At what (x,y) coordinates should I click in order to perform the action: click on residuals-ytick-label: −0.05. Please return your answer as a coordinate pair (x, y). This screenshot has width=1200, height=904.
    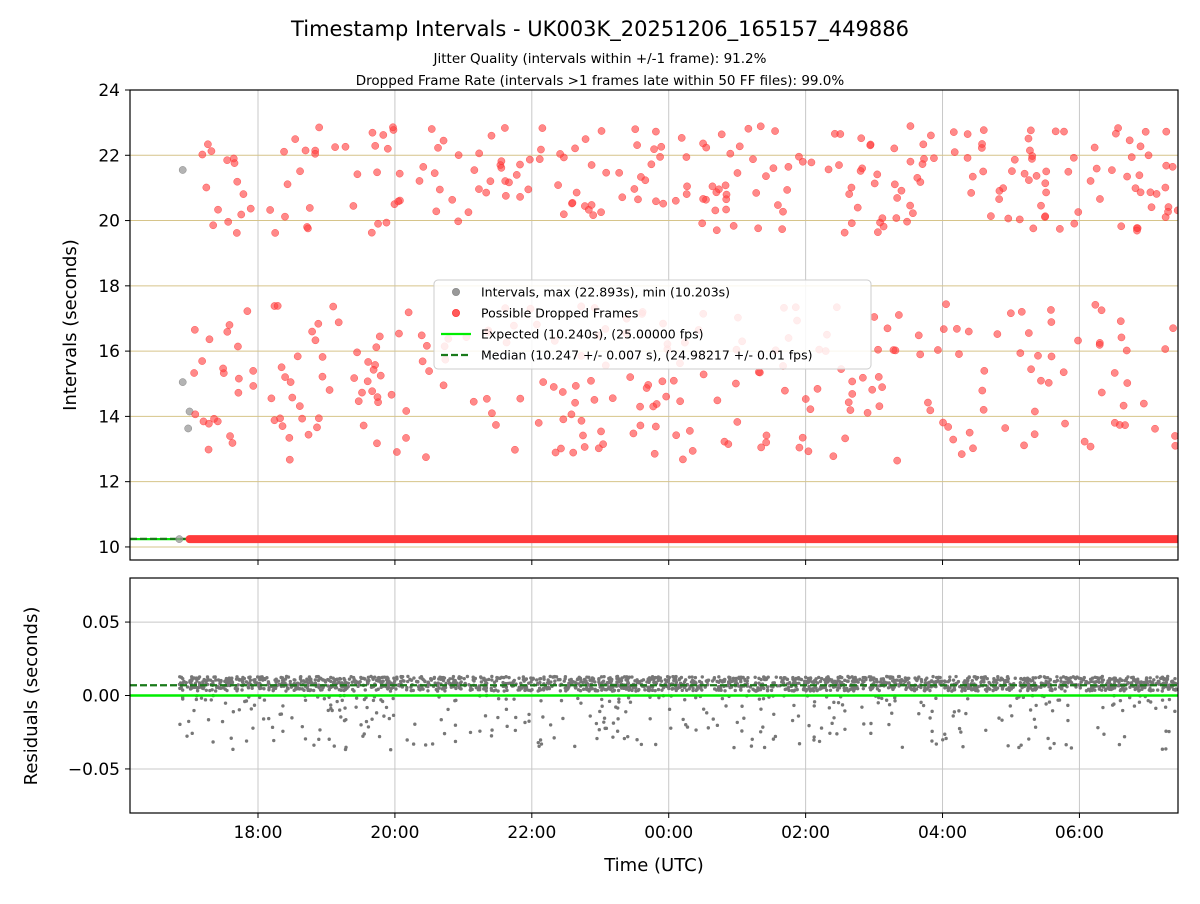
    Looking at the image, I should click on (94, 770).